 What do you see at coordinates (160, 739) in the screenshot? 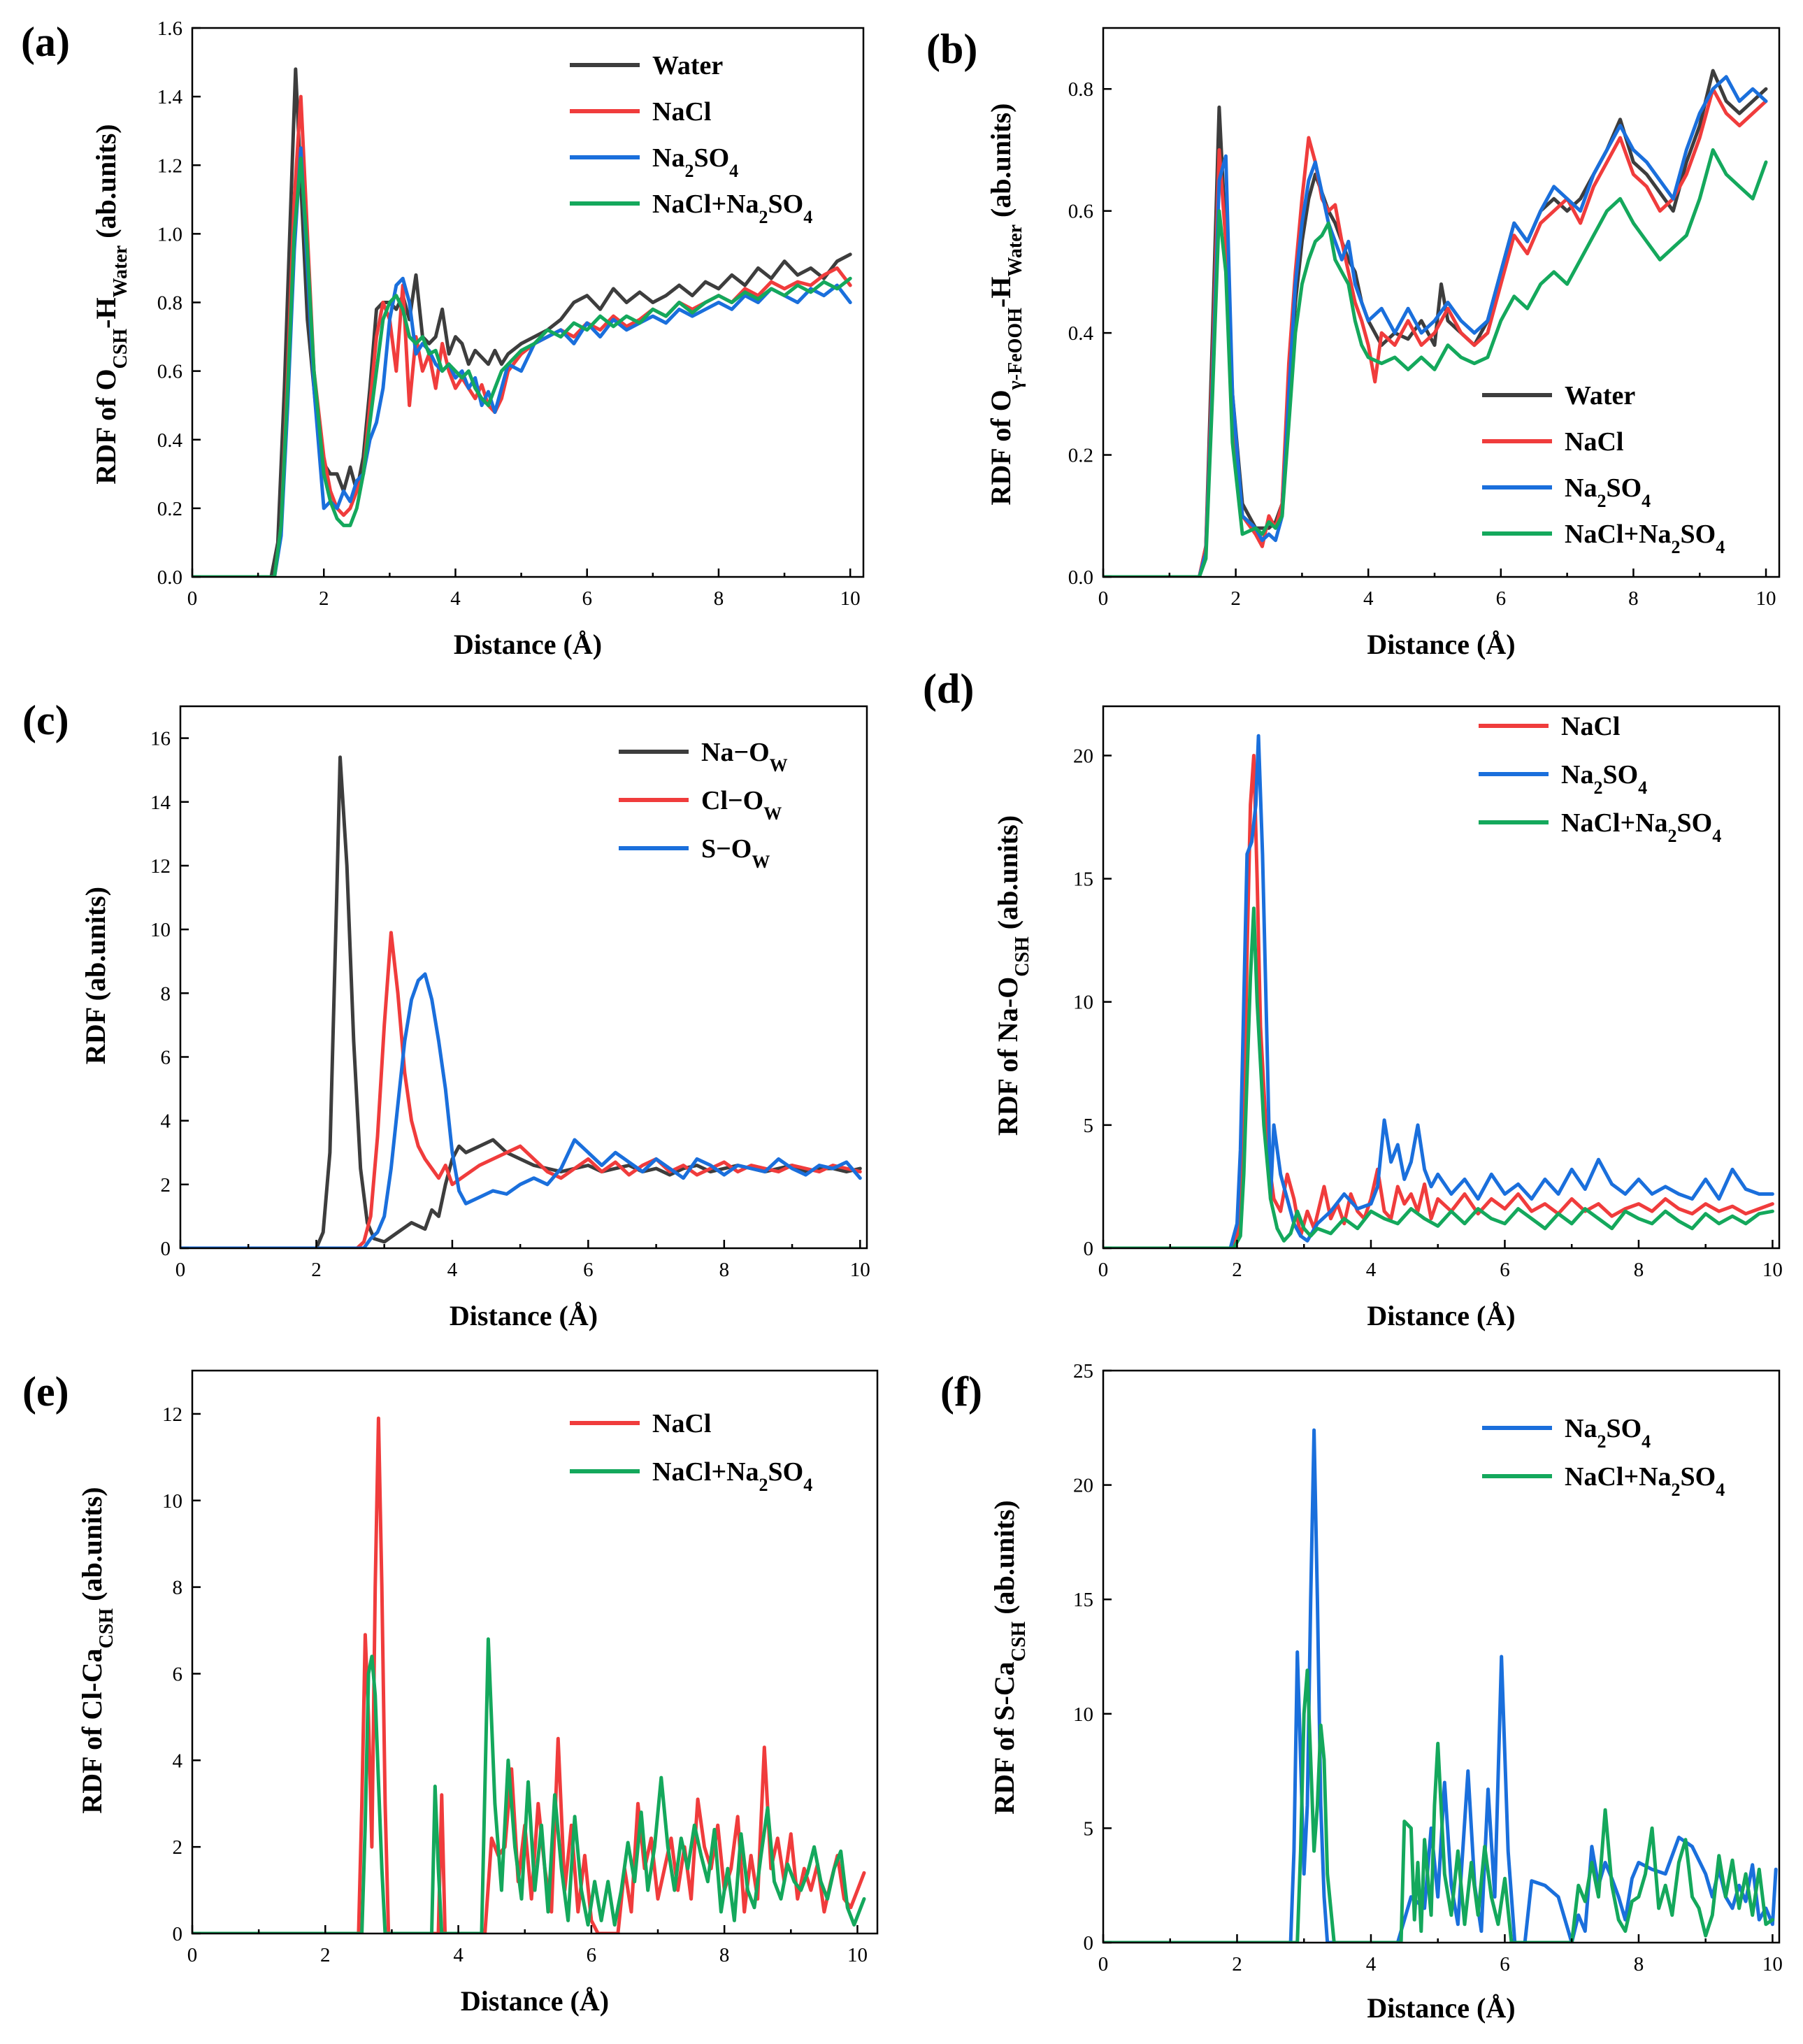
I see `y-tick-label: 16` at bounding box center [160, 739].